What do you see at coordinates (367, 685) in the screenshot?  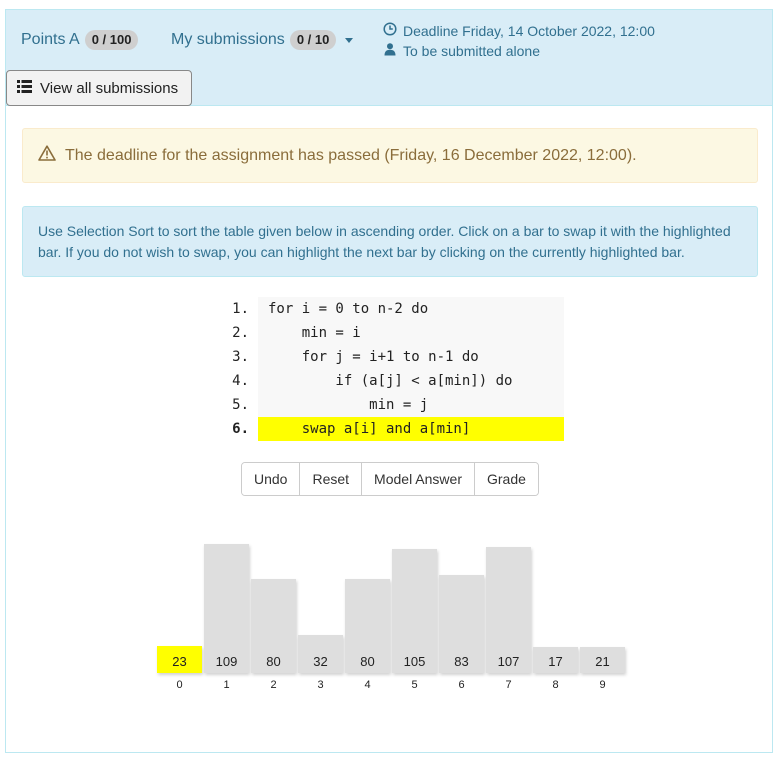 I see `bar-index: 4` at bounding box center [367, 685].